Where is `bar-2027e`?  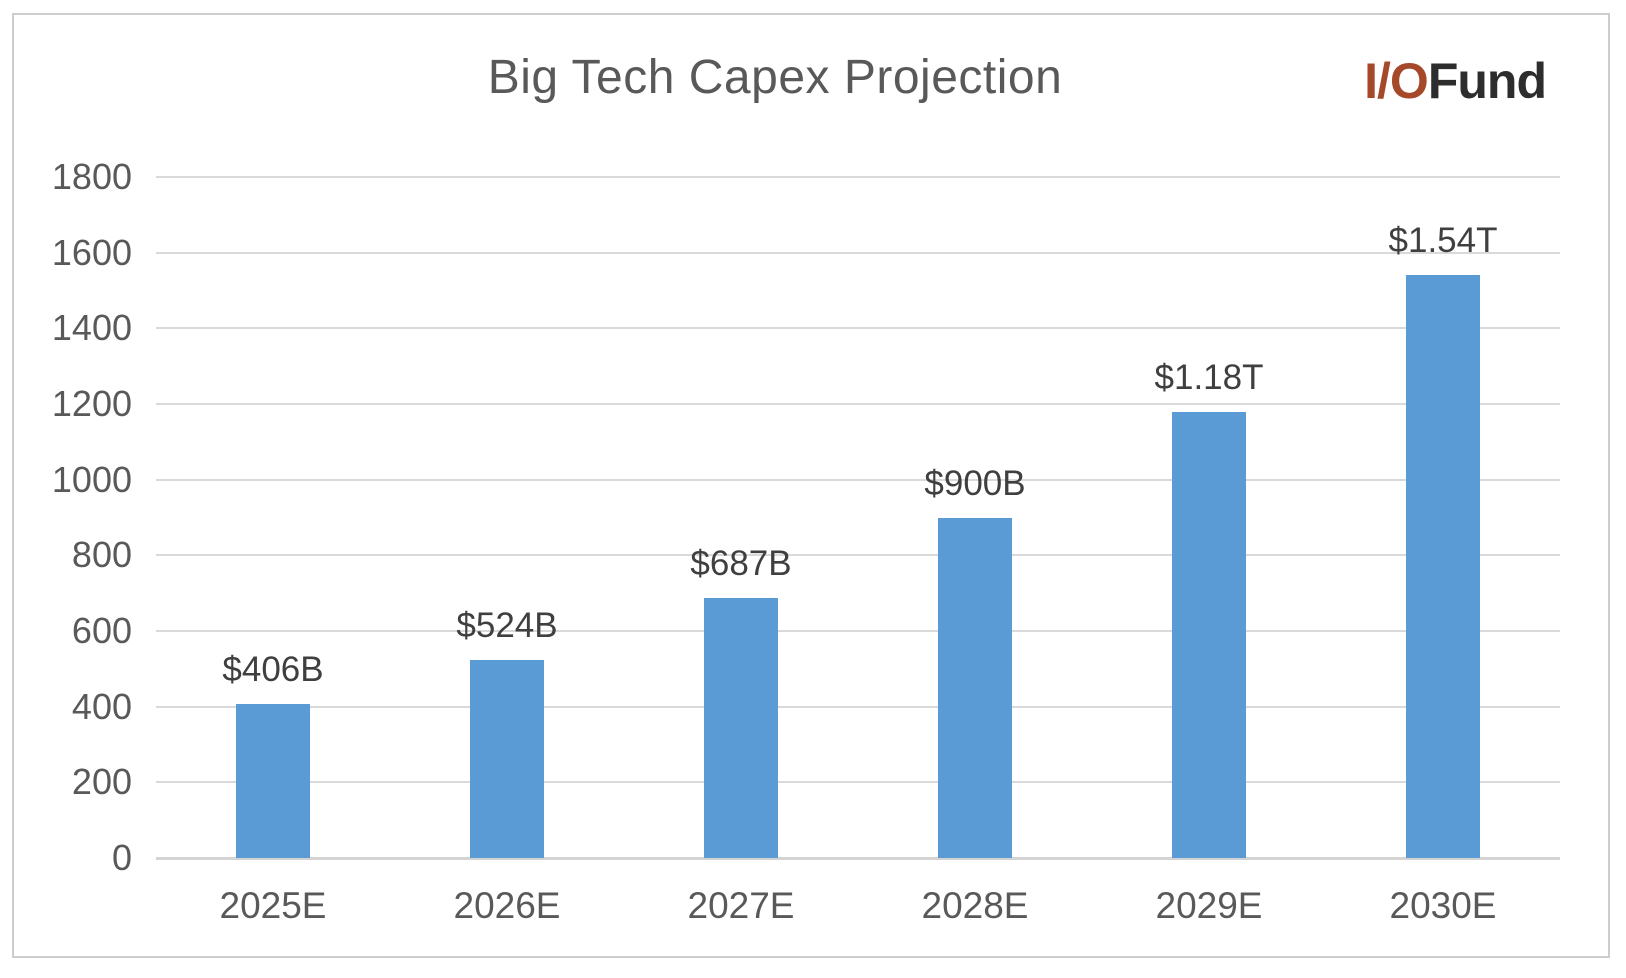
bar-2027e is located at coordinates (741, 728).